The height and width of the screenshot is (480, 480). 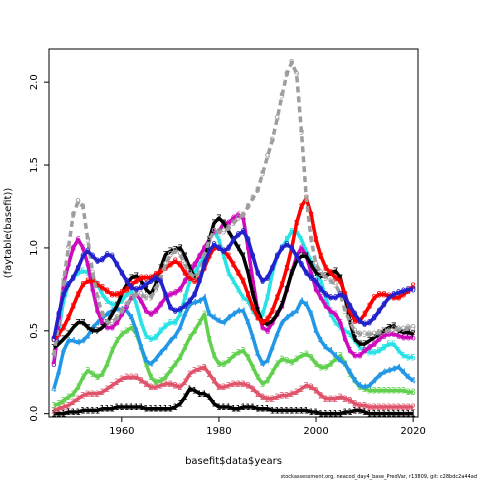 I want to click on y-tick-label: 2.0, so click(x=34, y=82).